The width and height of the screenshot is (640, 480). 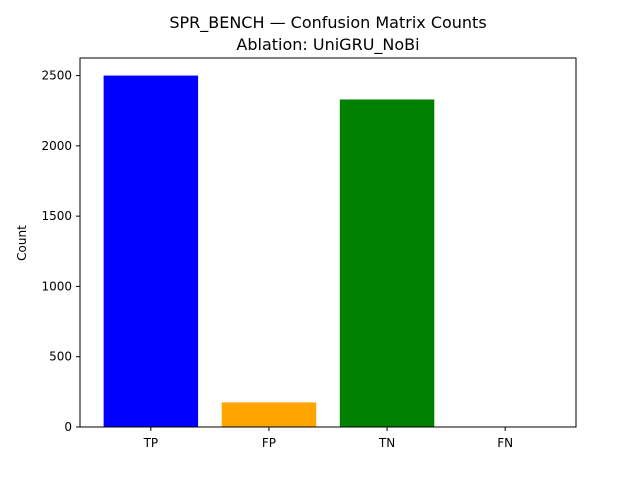 What do you see at coordinates (151, 443) in the screenshot?
I see `x-tick-label-tp: TP` at bounding box center [151, 443].